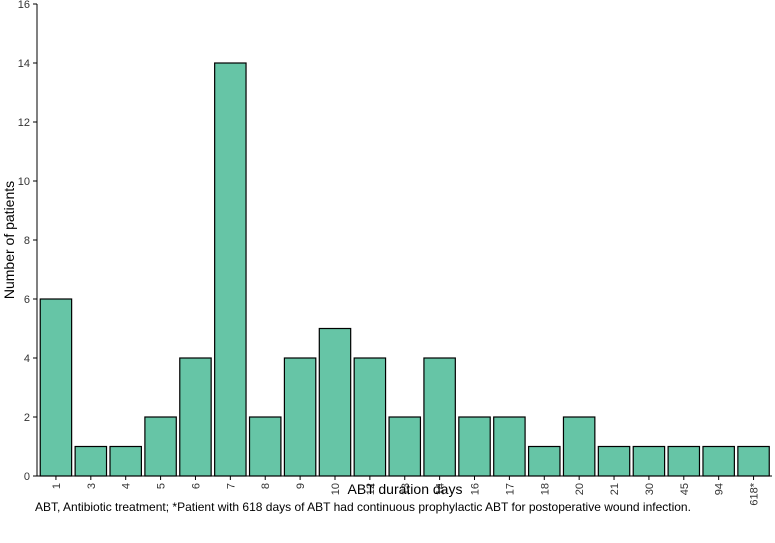  What do you see at coordinates (24, 5) in the screenshot?
I see `y-tick-label: 16` at bounding box center [24, 5].